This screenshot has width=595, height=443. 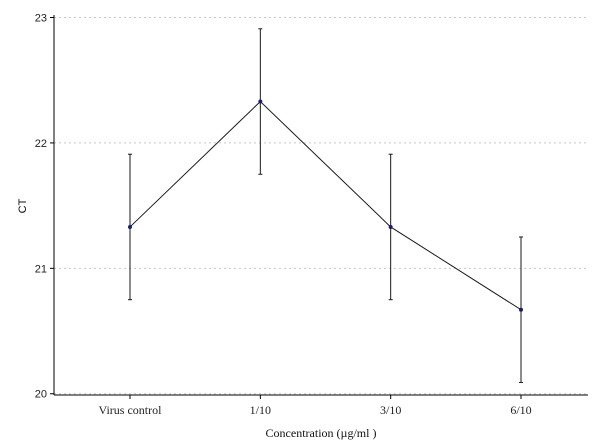 I want to click on y-tick-label: 21, so click(x=41, y=269).